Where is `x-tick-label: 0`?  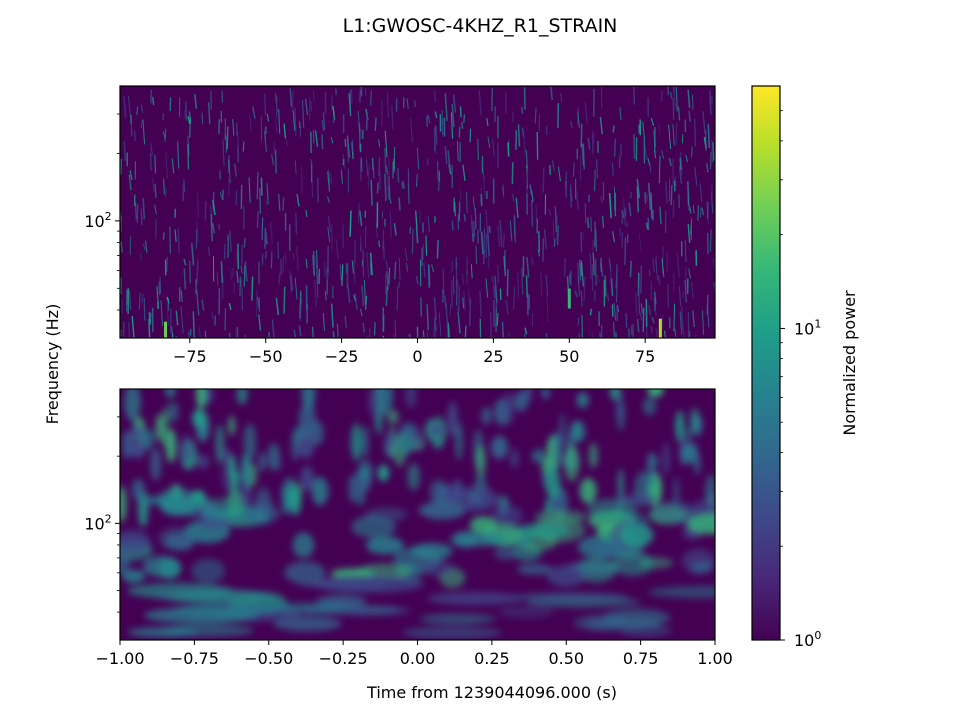
x-tick-label: 0 is located at coordinates (417, 356).